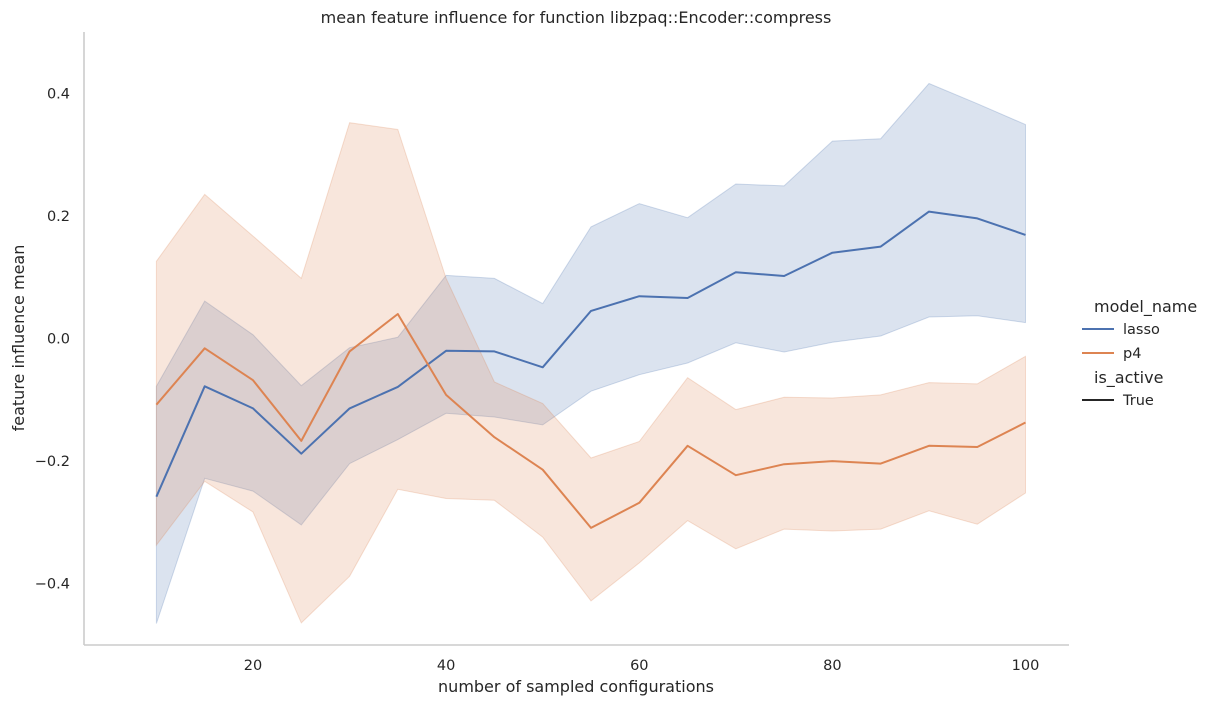 The image size is (1215, 706). Describe the element at coordinates (1145, 307) in the screenshot. I see `legend-hue-title: model_name` at that location.